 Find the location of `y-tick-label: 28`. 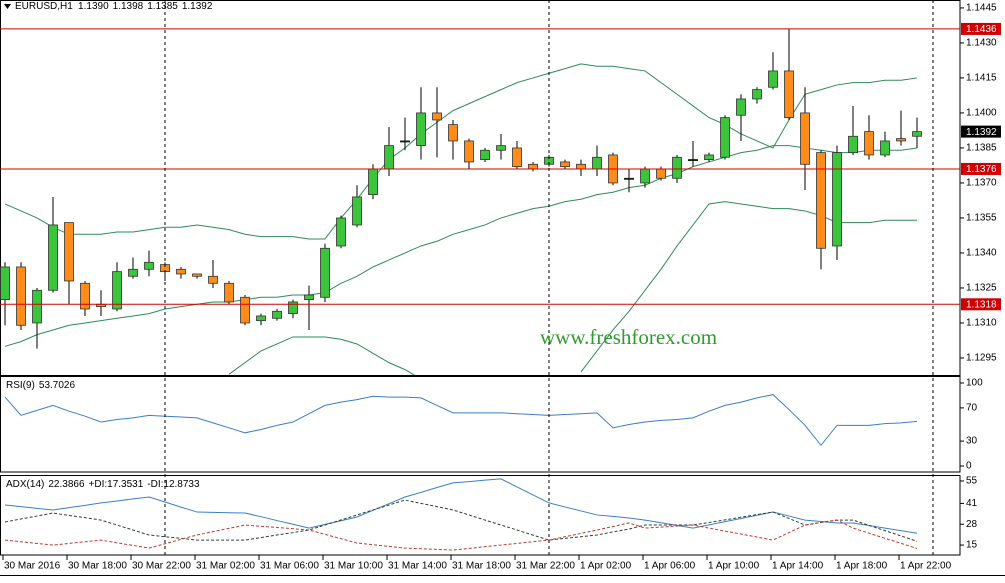

y-tick-label: 28 is located at coordinates (972, 524).